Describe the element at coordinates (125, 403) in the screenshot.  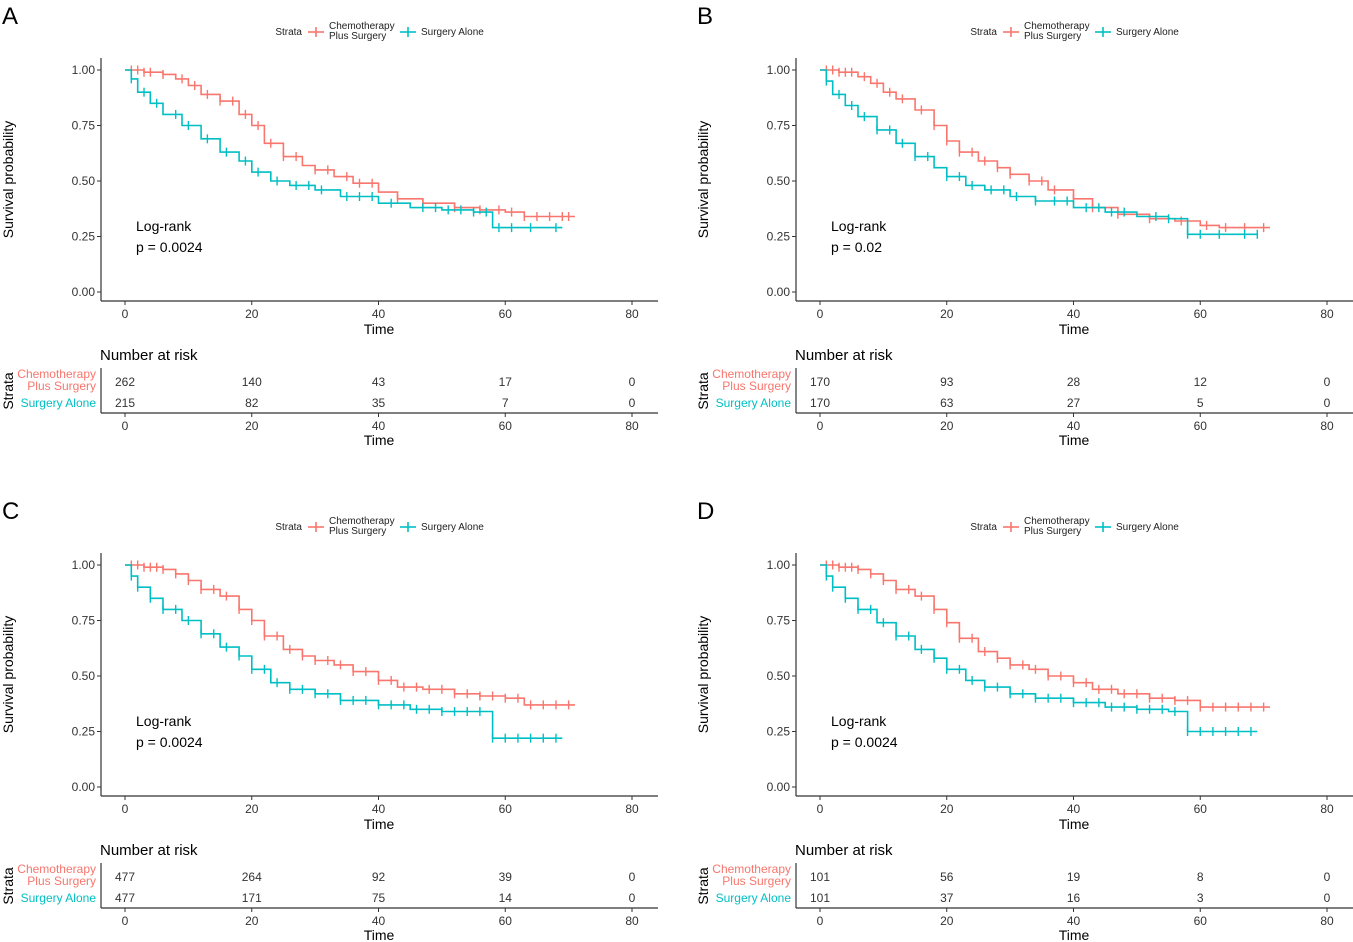
I see `risk-count: 215` at that location.